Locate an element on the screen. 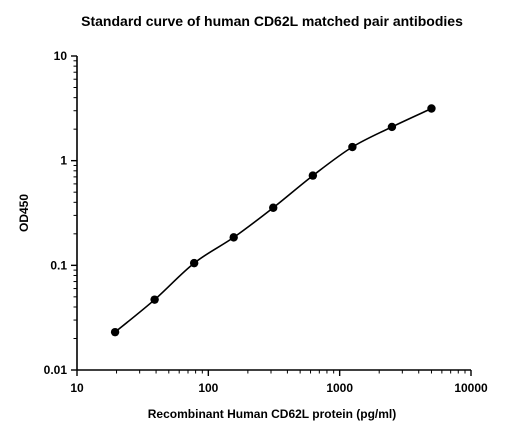 The width and height of the screenshot is (516, 437). x-tick-label: 100 is located at coordinates (208, 388).